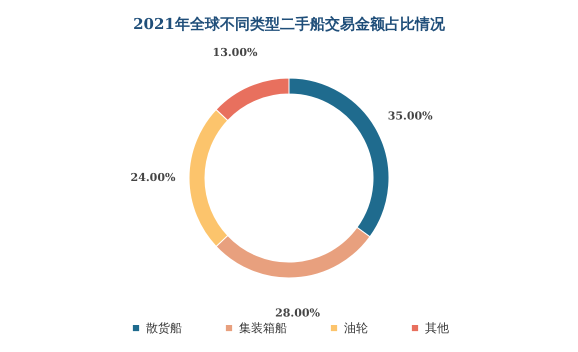 The image size is (578, 352). I want to click on legend-label: 集装箱船, so click(263, 328).